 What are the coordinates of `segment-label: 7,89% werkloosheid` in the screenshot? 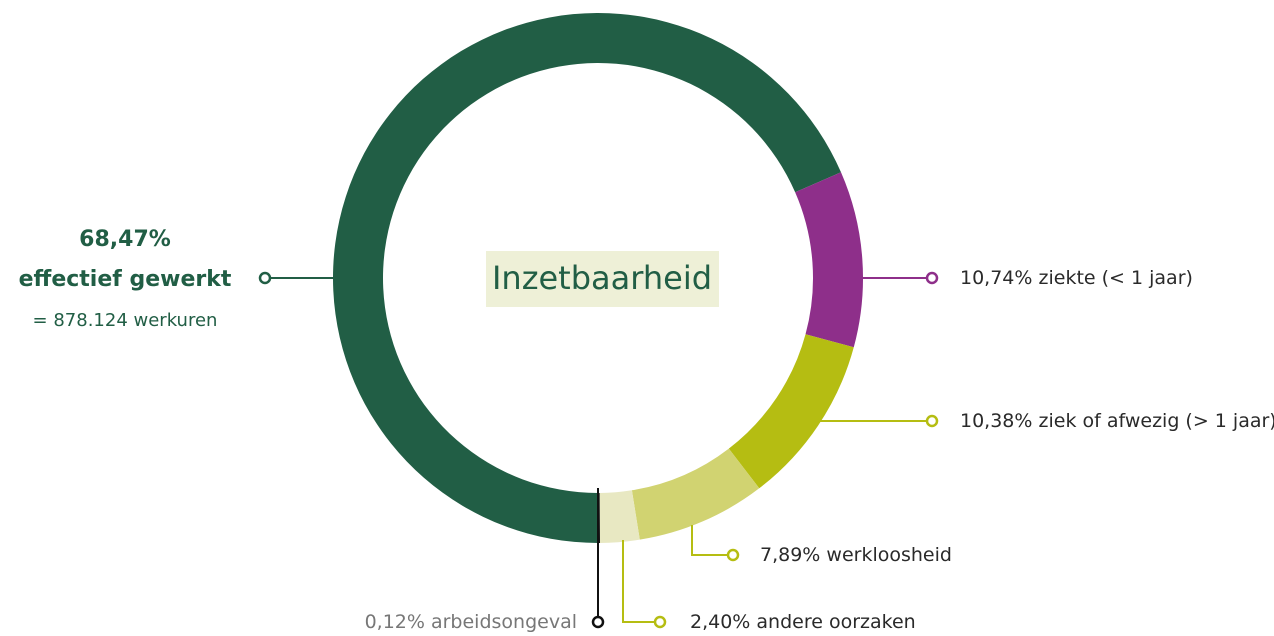 It's located at (856, 555).